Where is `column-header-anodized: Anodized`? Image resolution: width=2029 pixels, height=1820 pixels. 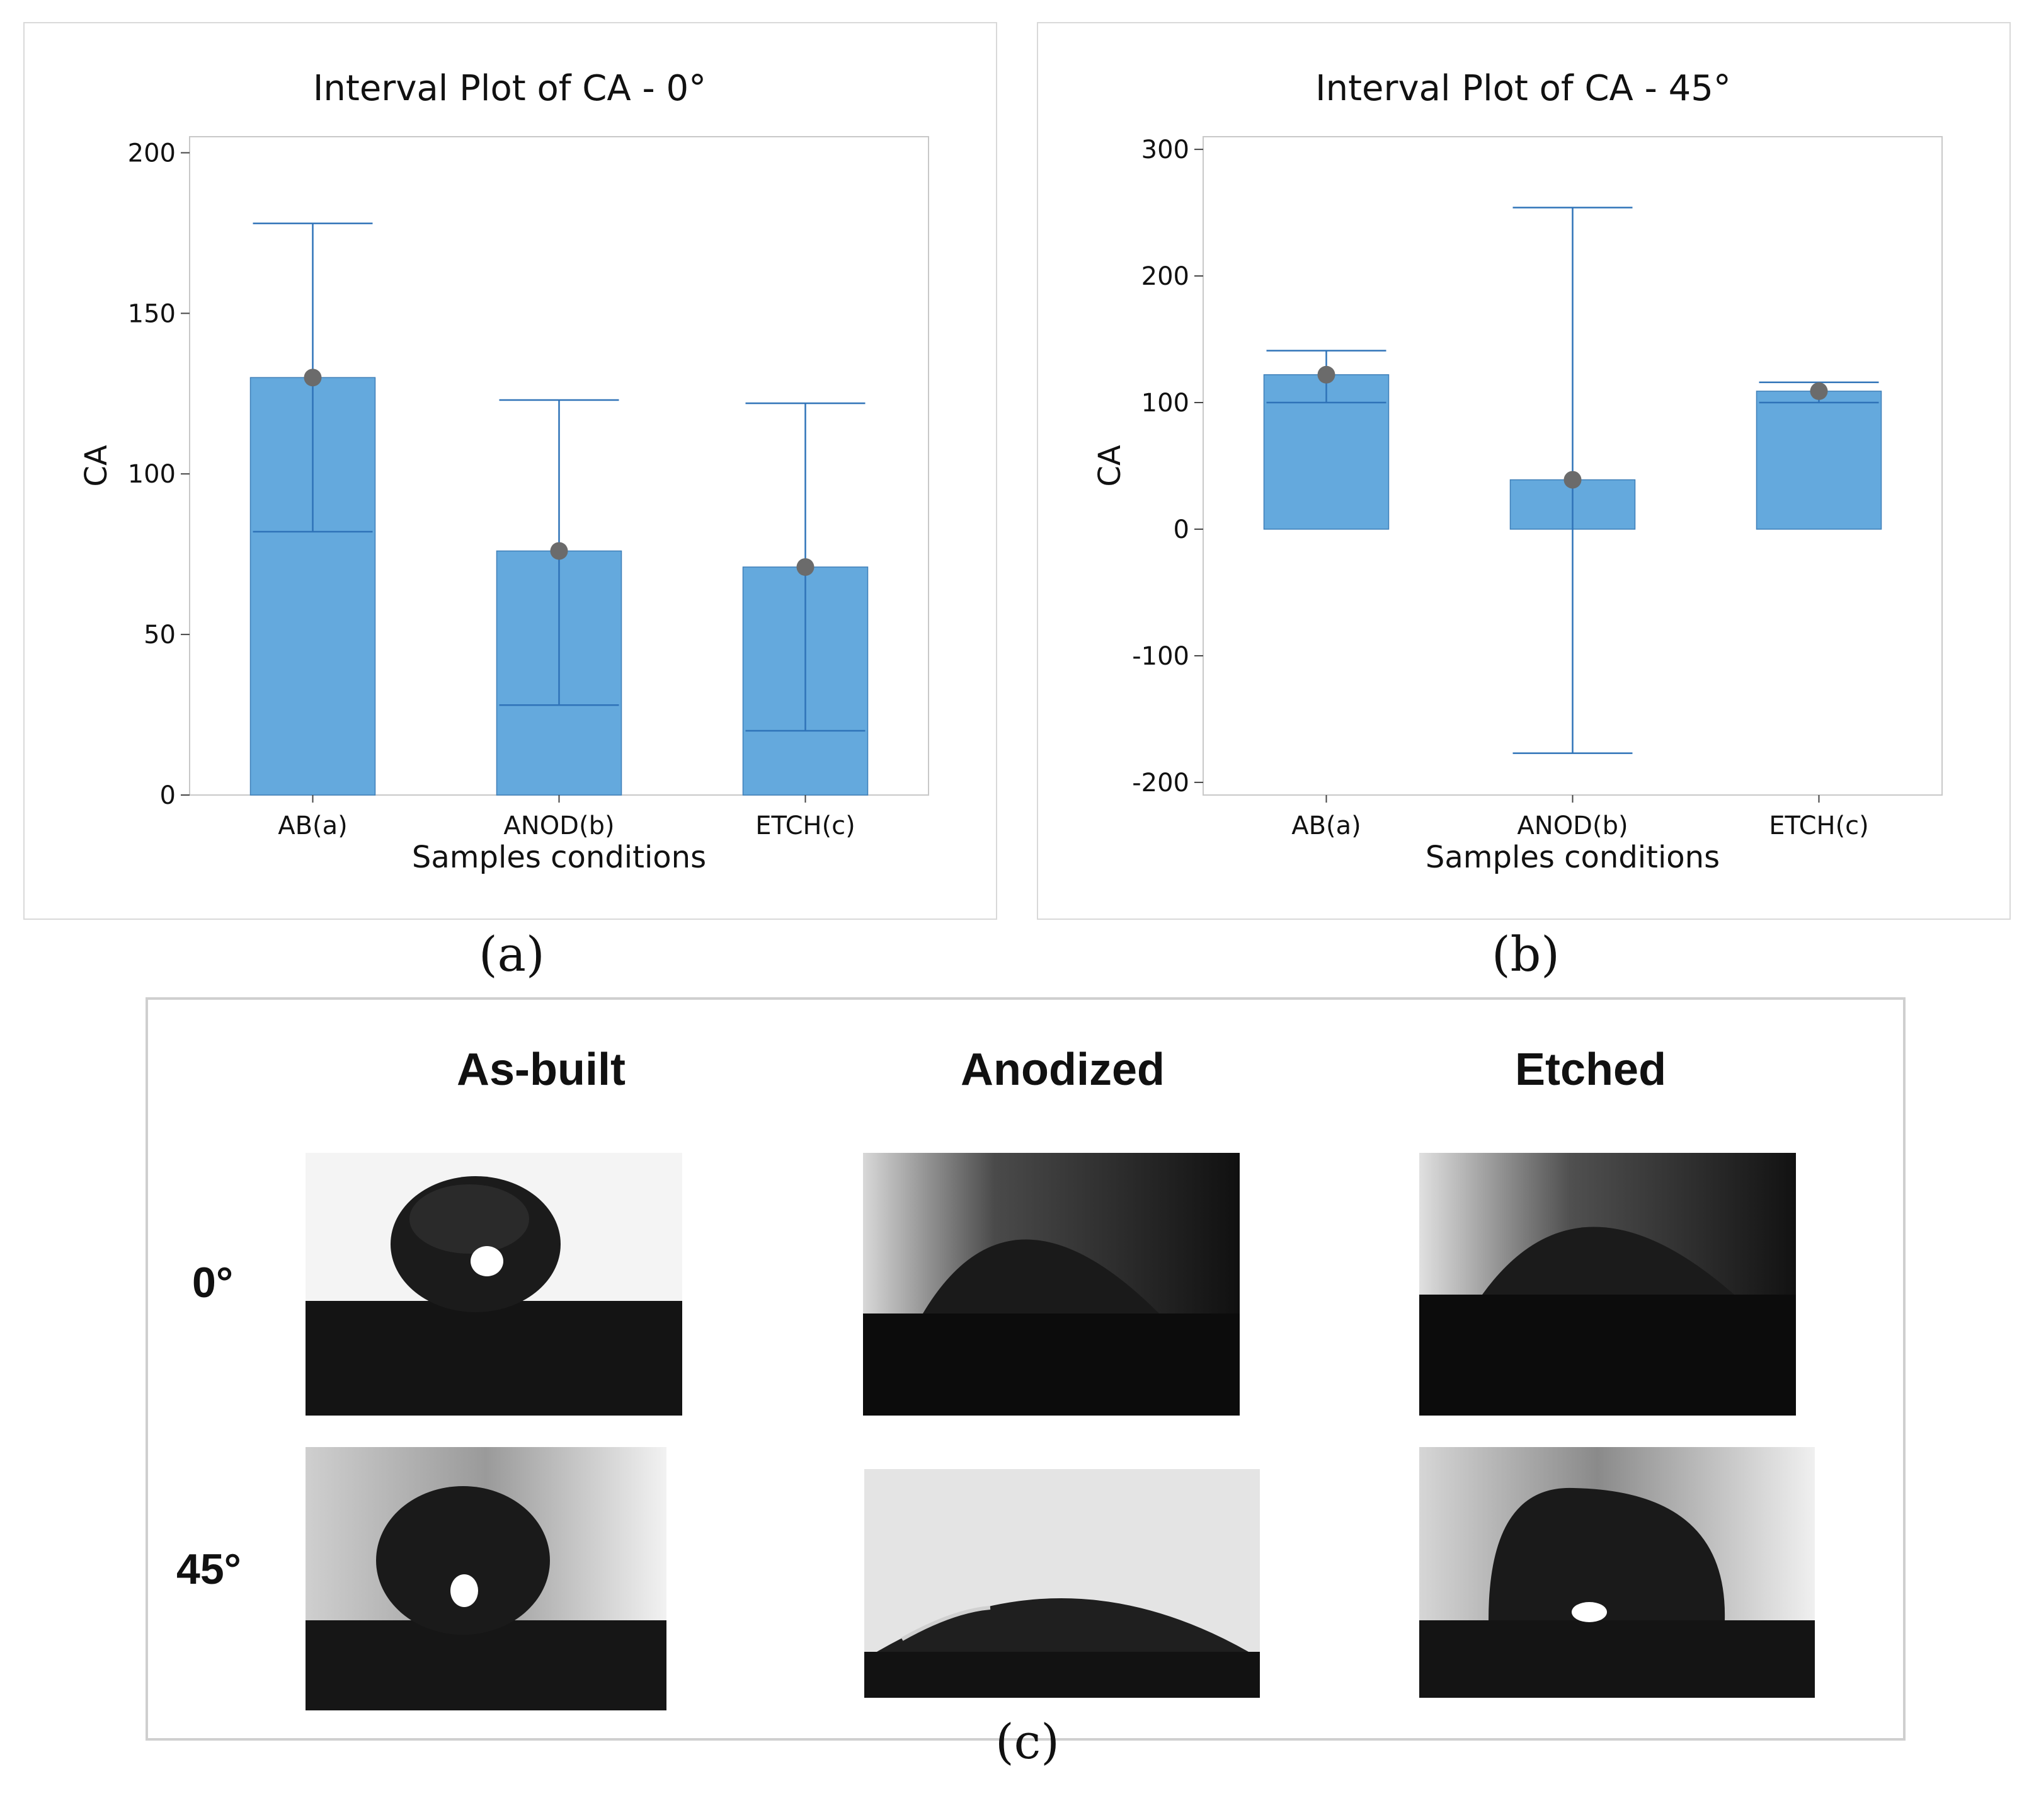
column-header-anodized: Anodized is located at coordinates (1063, 1069).